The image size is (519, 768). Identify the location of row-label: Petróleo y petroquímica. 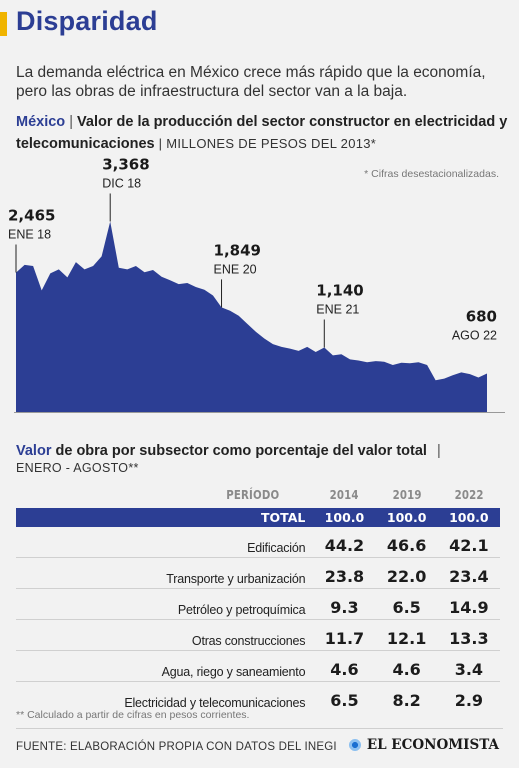
(165, 604).